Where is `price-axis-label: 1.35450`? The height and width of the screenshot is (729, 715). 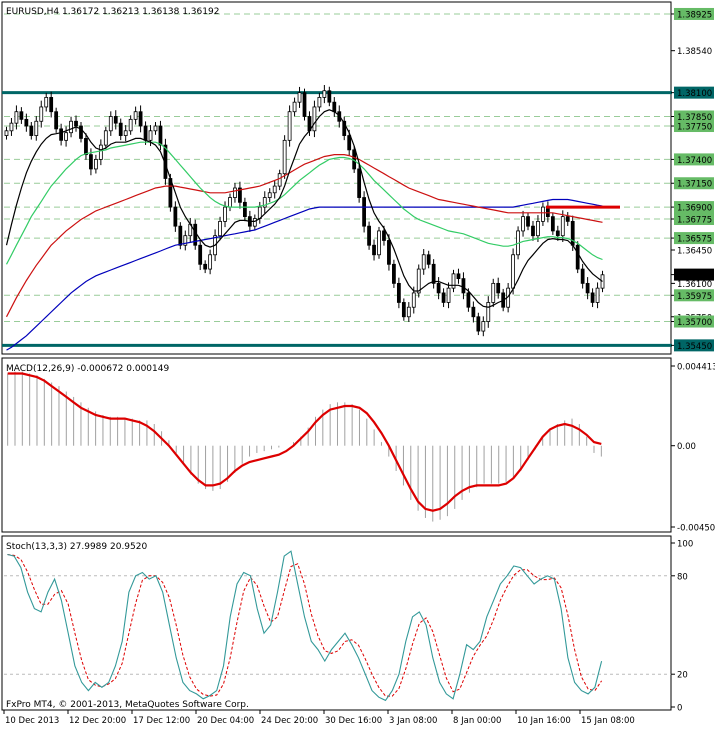 price-axis-label: 1.35450 is located at coordinates (694, 347).